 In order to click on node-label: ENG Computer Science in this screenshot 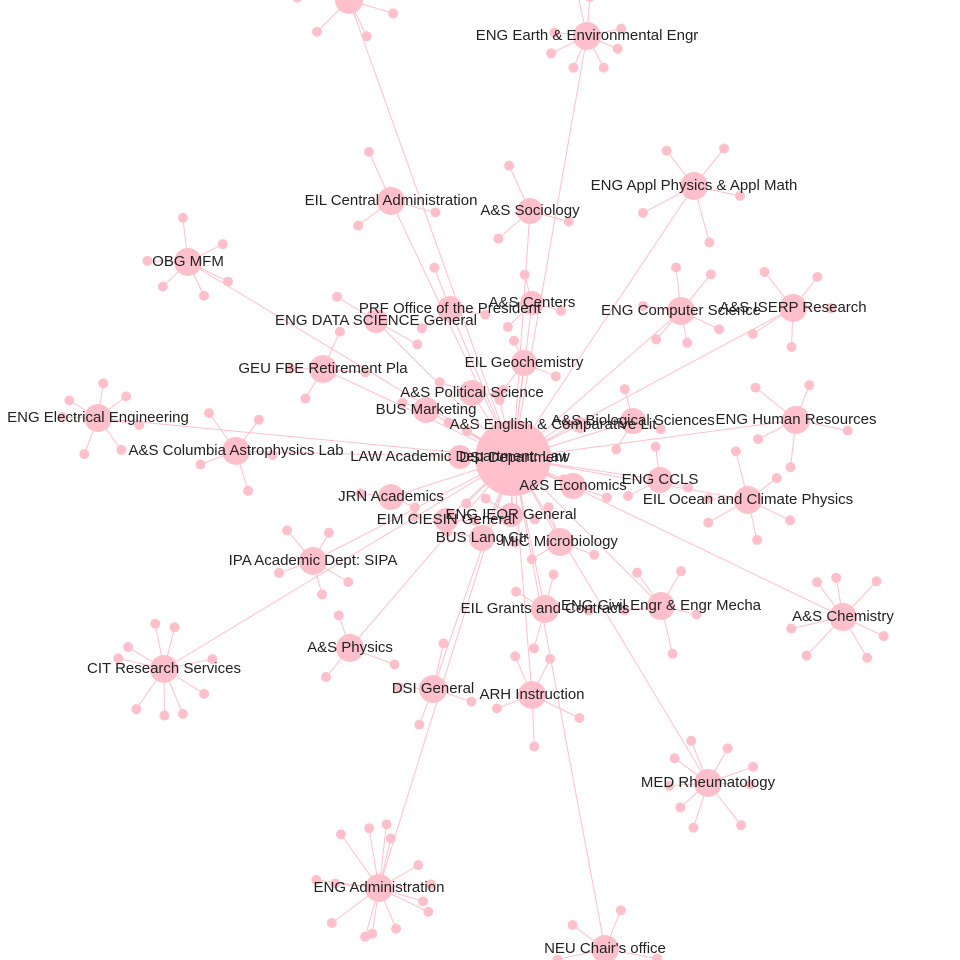, I will do `click(681, 310)`.